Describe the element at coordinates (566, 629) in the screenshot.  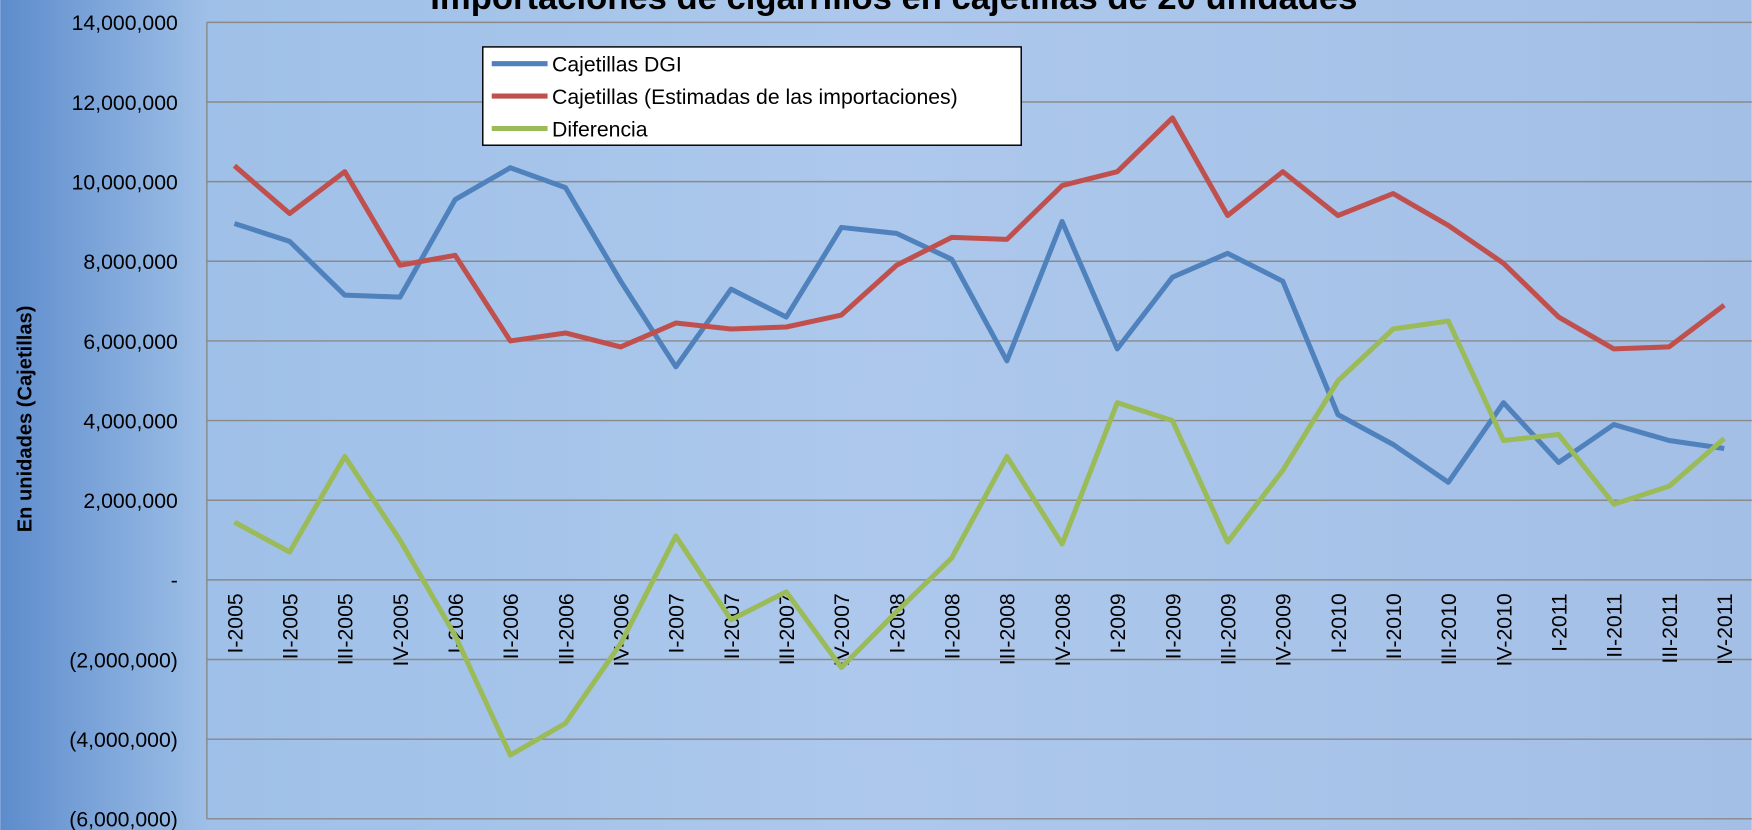
I see `x-tick-label: III-2006` at that location.